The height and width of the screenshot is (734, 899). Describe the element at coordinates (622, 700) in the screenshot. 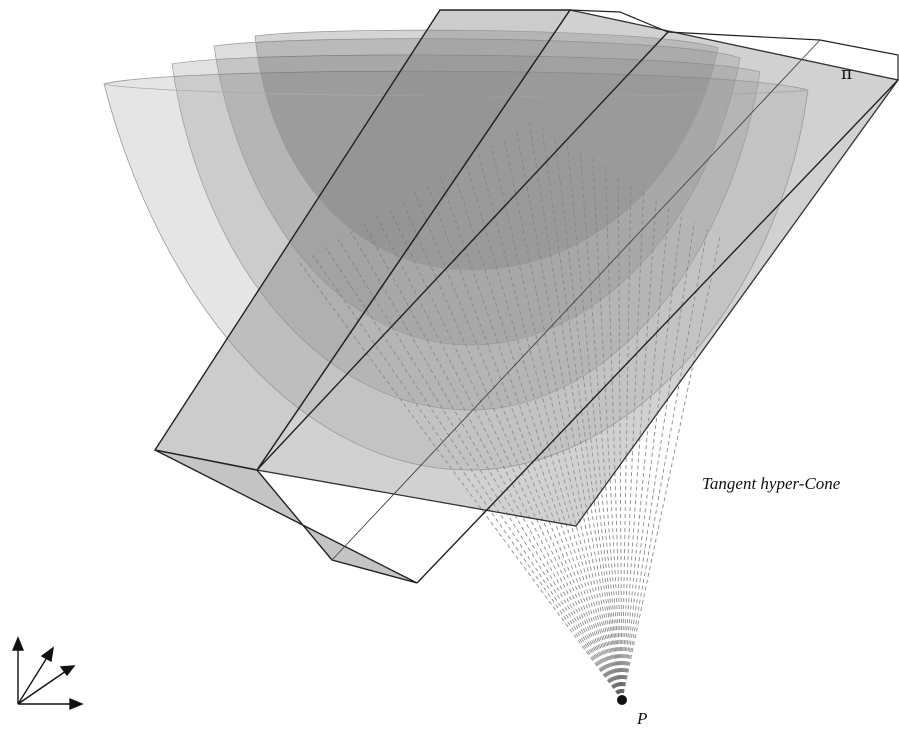

I see `apex-point` at that location.